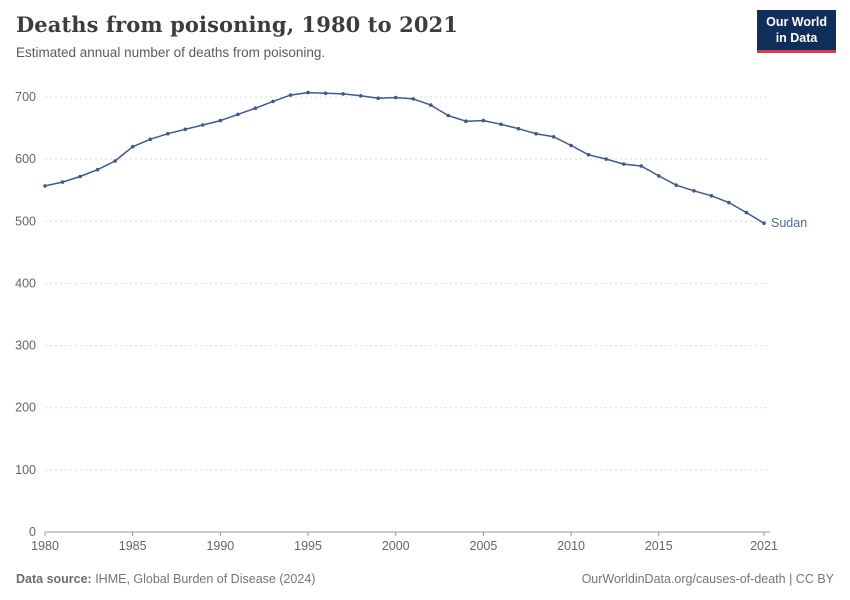 Image resolution: width=850 pixels, height=600 pixels. What do you see at coordinates (45, 546) in the screenshot?
I see `x-tick-label: 1980` at bounding box center [45, 546].